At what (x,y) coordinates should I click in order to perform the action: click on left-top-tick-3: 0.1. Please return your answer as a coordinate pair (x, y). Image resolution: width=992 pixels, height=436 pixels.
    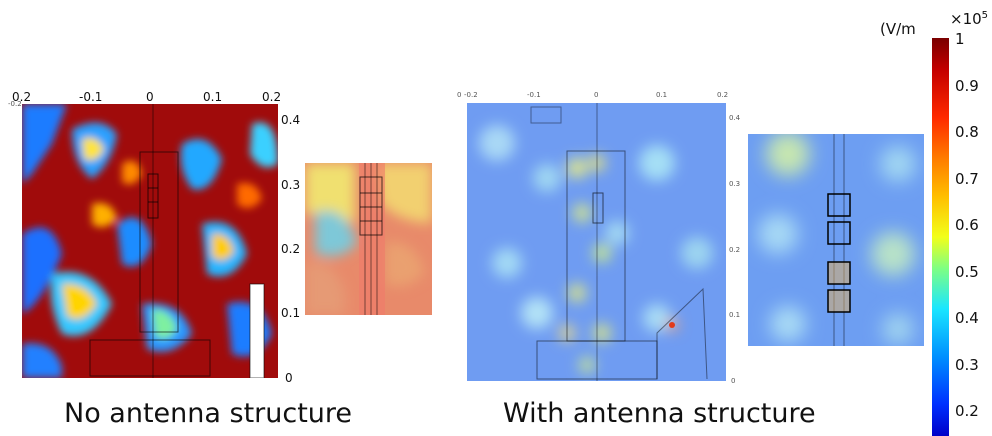
    Looking at the image, I should click on (213, 97).